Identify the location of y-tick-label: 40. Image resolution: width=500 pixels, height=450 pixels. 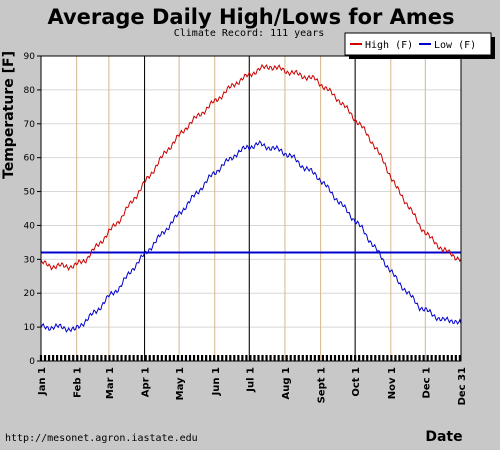
(30, 226).